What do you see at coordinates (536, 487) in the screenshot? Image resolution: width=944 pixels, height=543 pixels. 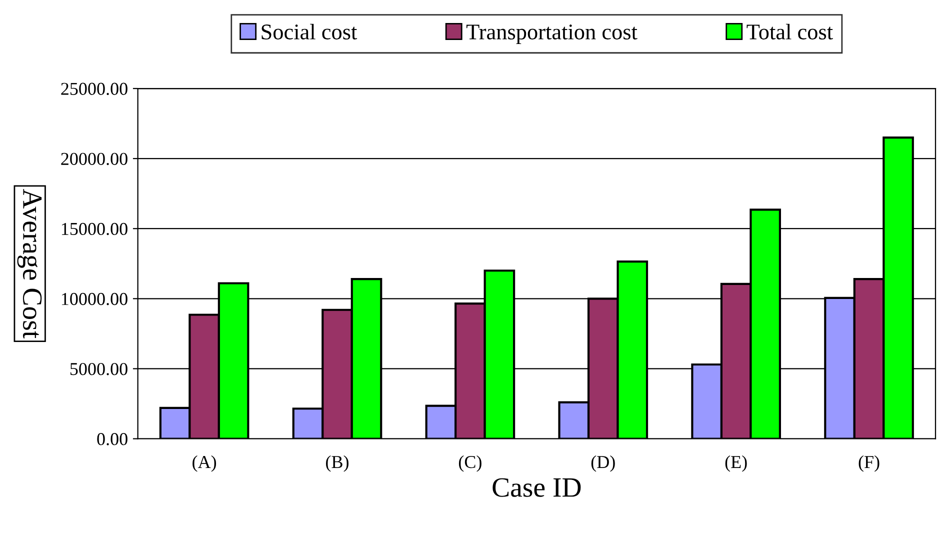 I see `x-axis-title: Case ID` at bounding box center [536, 487].